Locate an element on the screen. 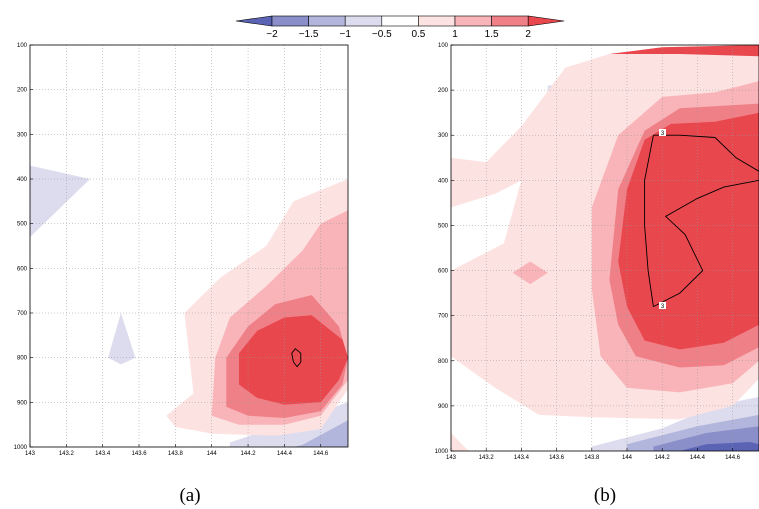 This screenshot has height=509, width=759. colorbar-tick-label: −1 is located at coordinates (345, 34).